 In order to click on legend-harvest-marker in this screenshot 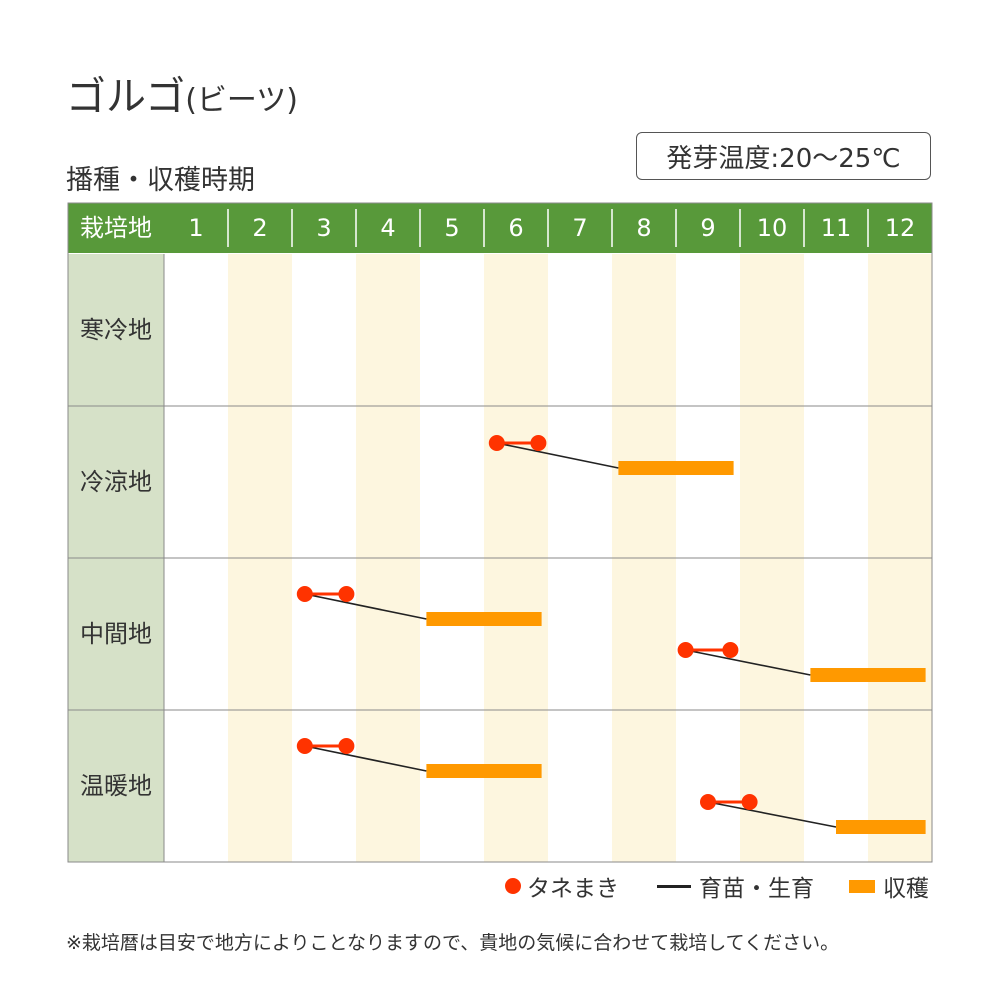, I will do `click(862, 886)`.